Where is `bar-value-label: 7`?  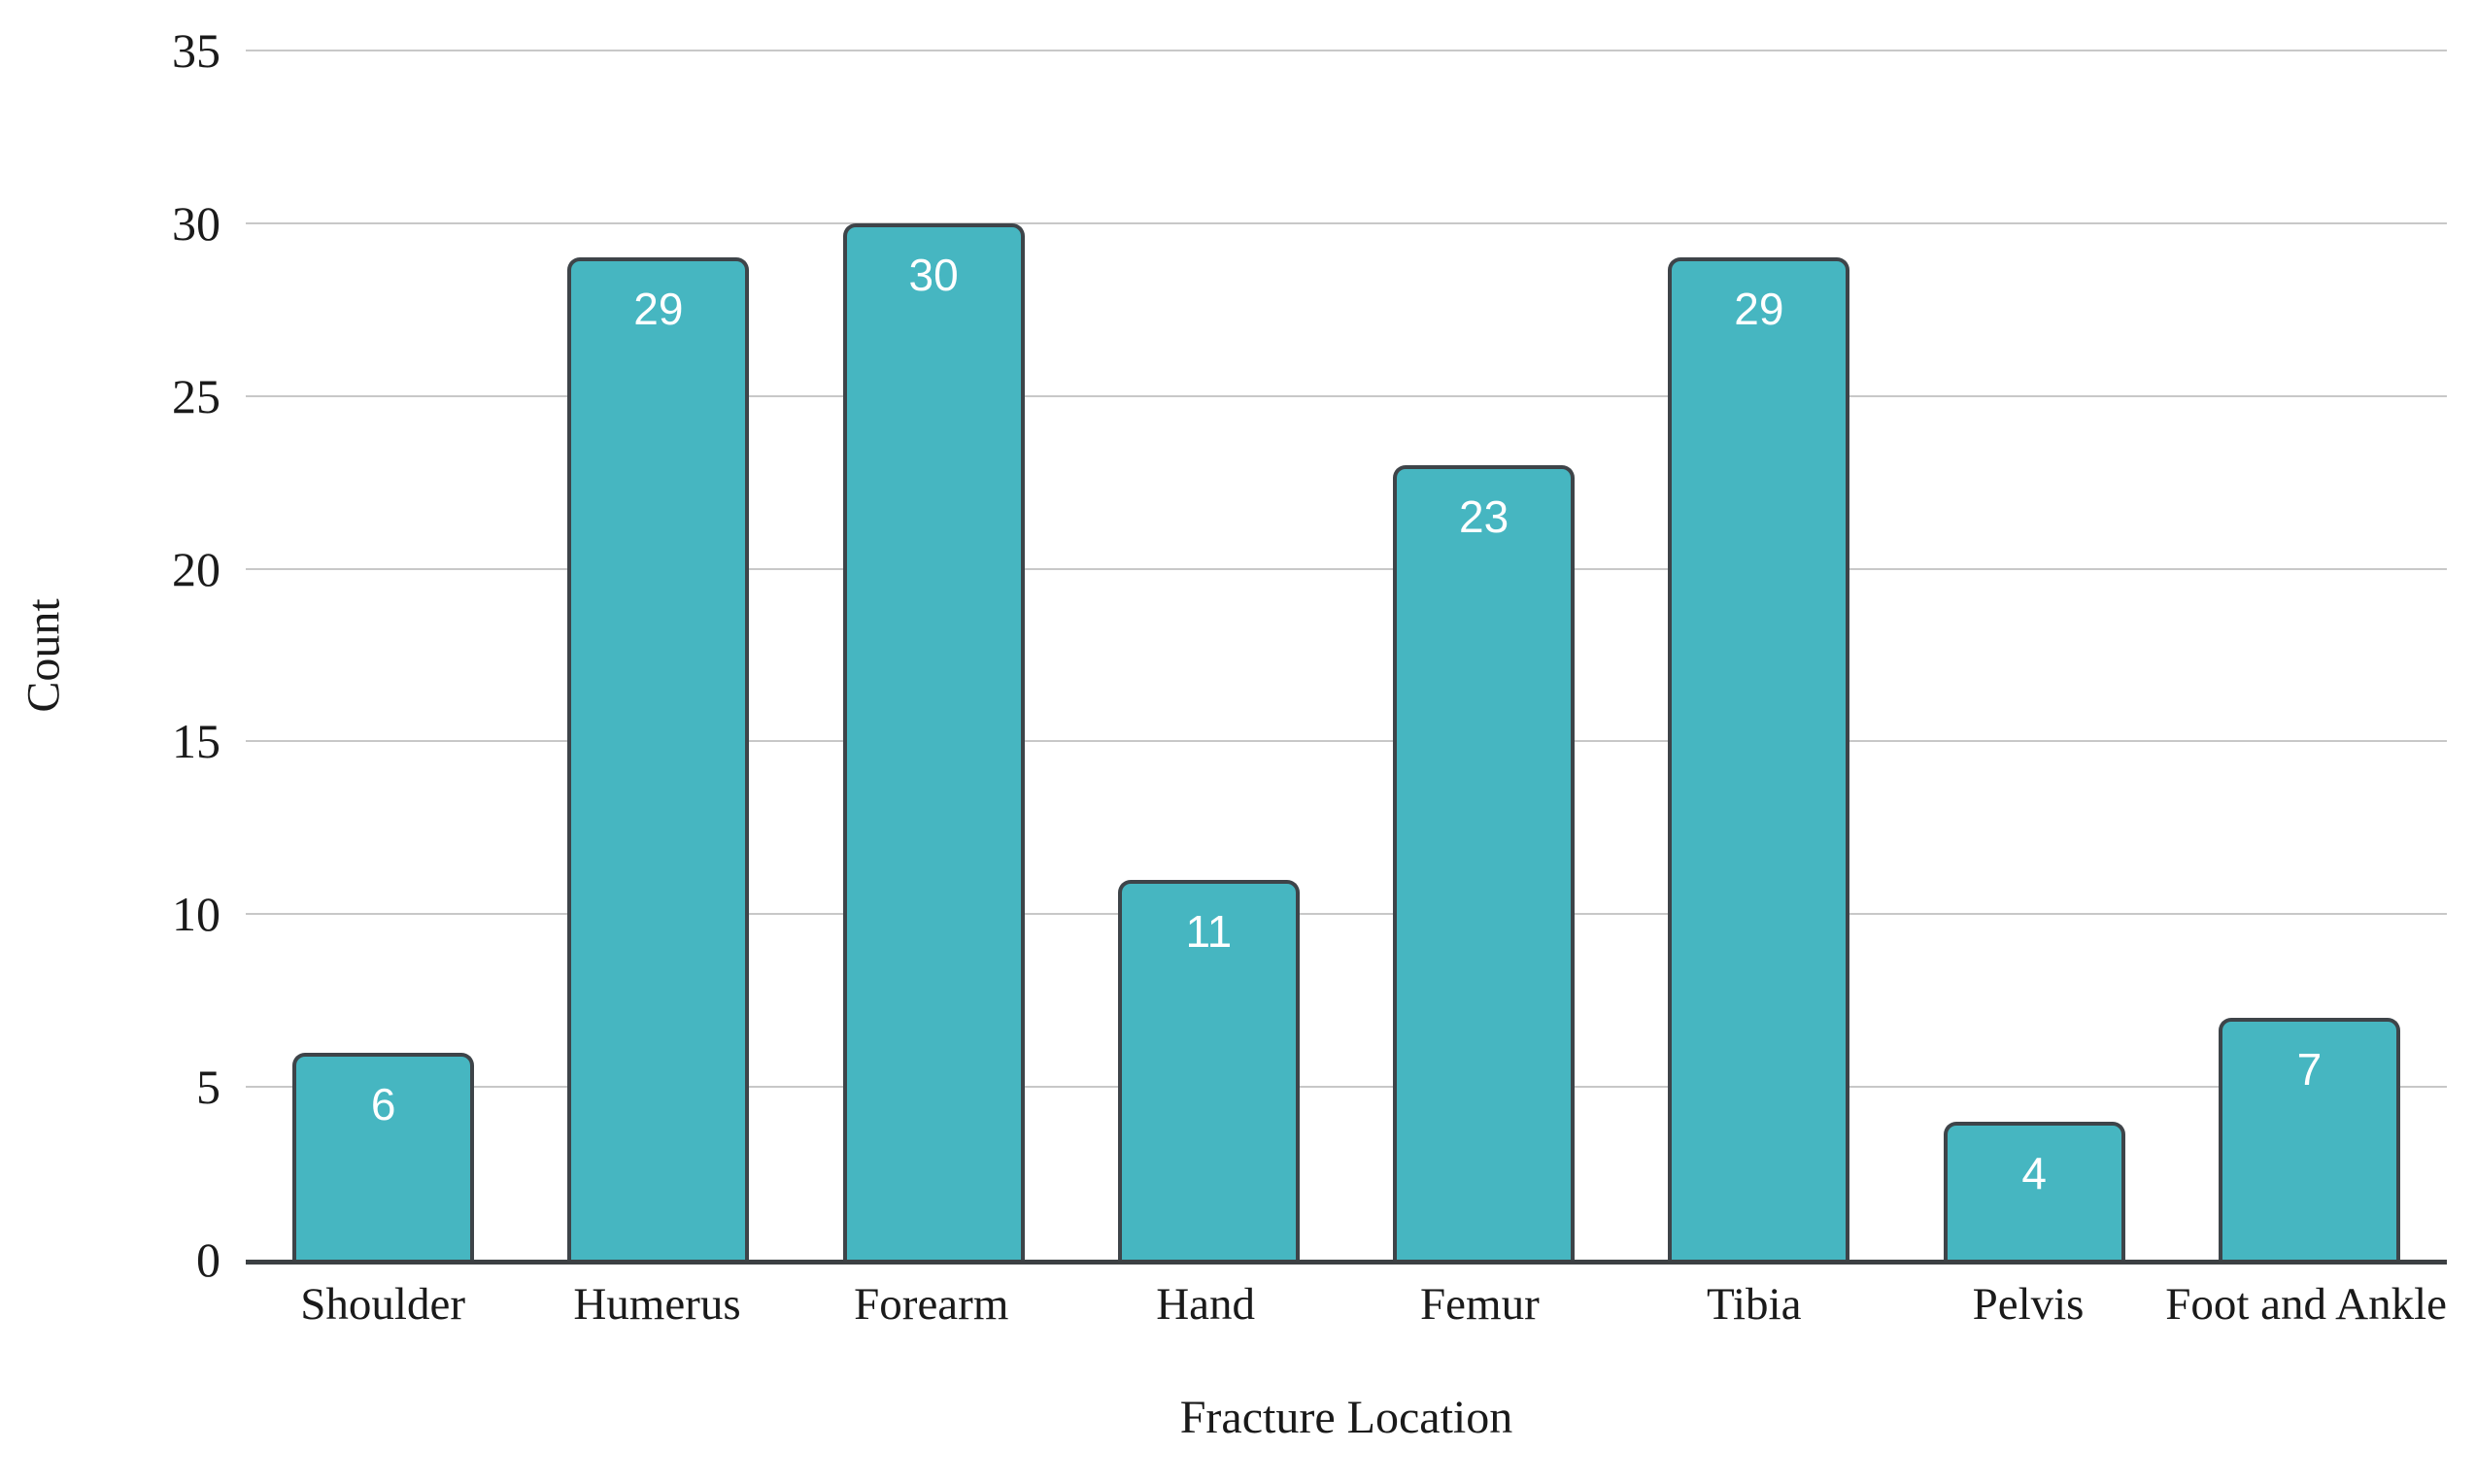
bar-value-label: 7 is located at coordinates (2309, 1069).